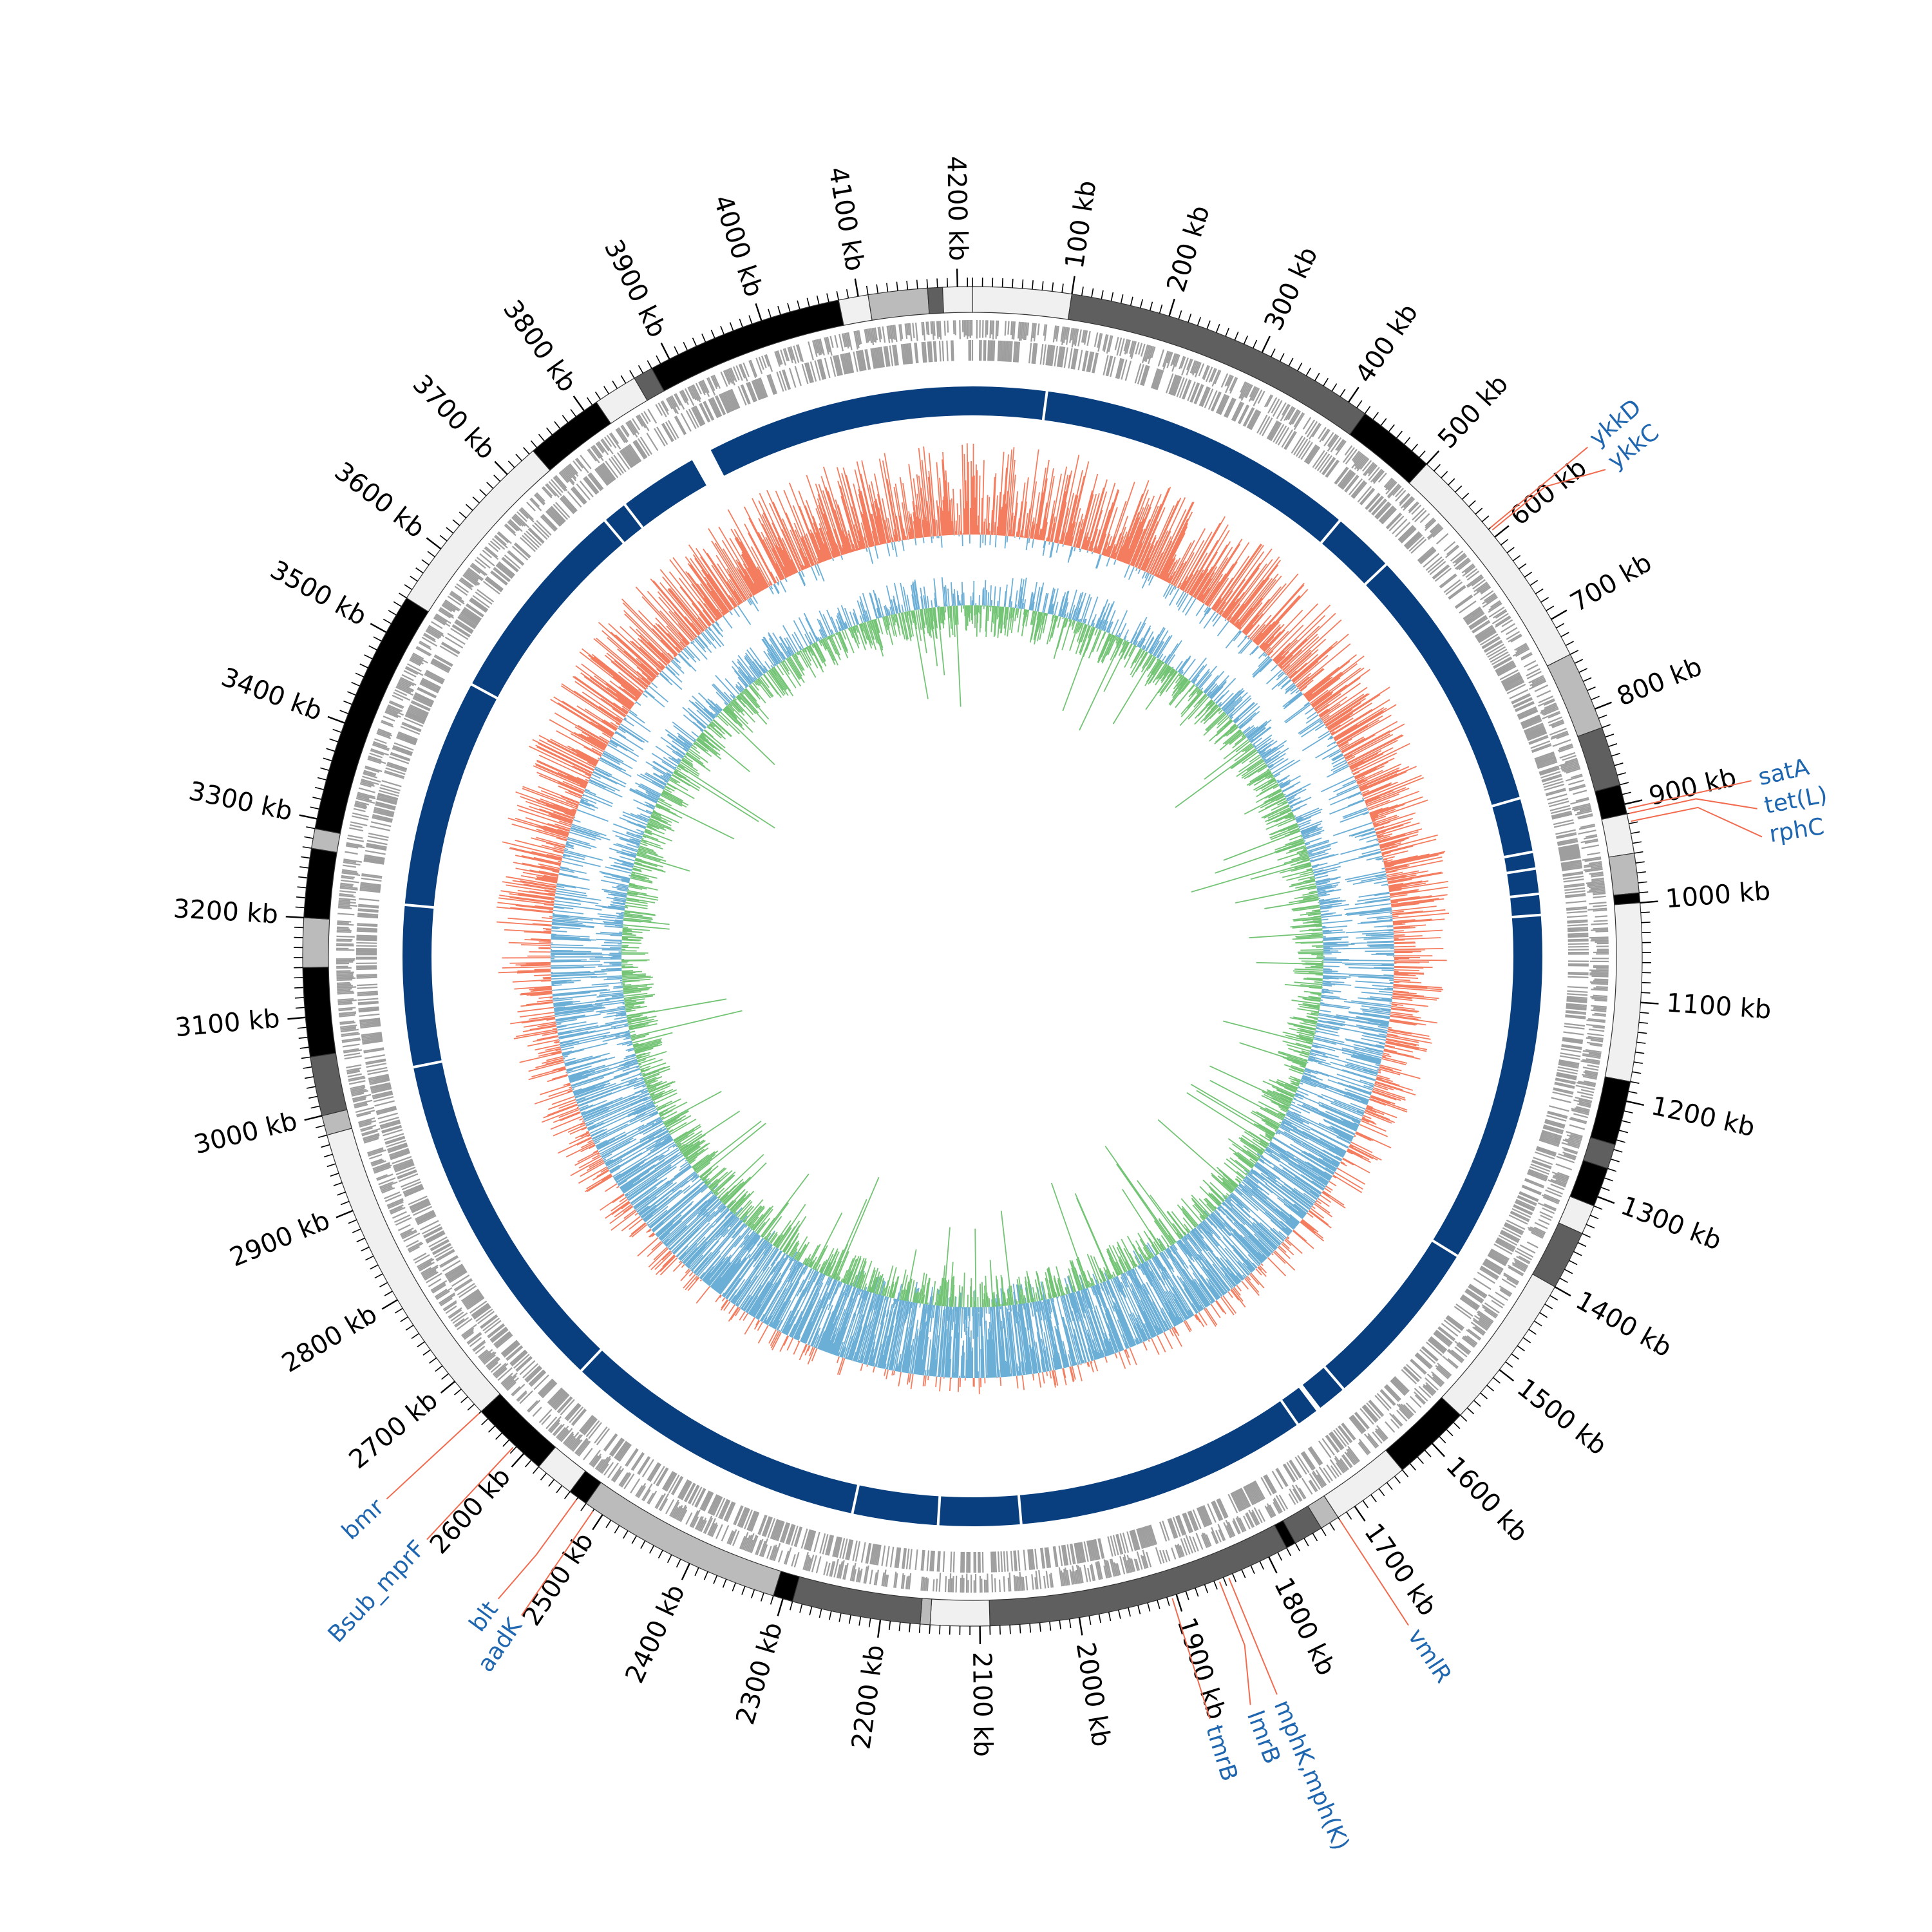  What do you see at coordinates (246, 1133) in the screenshot?
I see `tick-label: 3000 kb` at bounding box center [246, 1133].